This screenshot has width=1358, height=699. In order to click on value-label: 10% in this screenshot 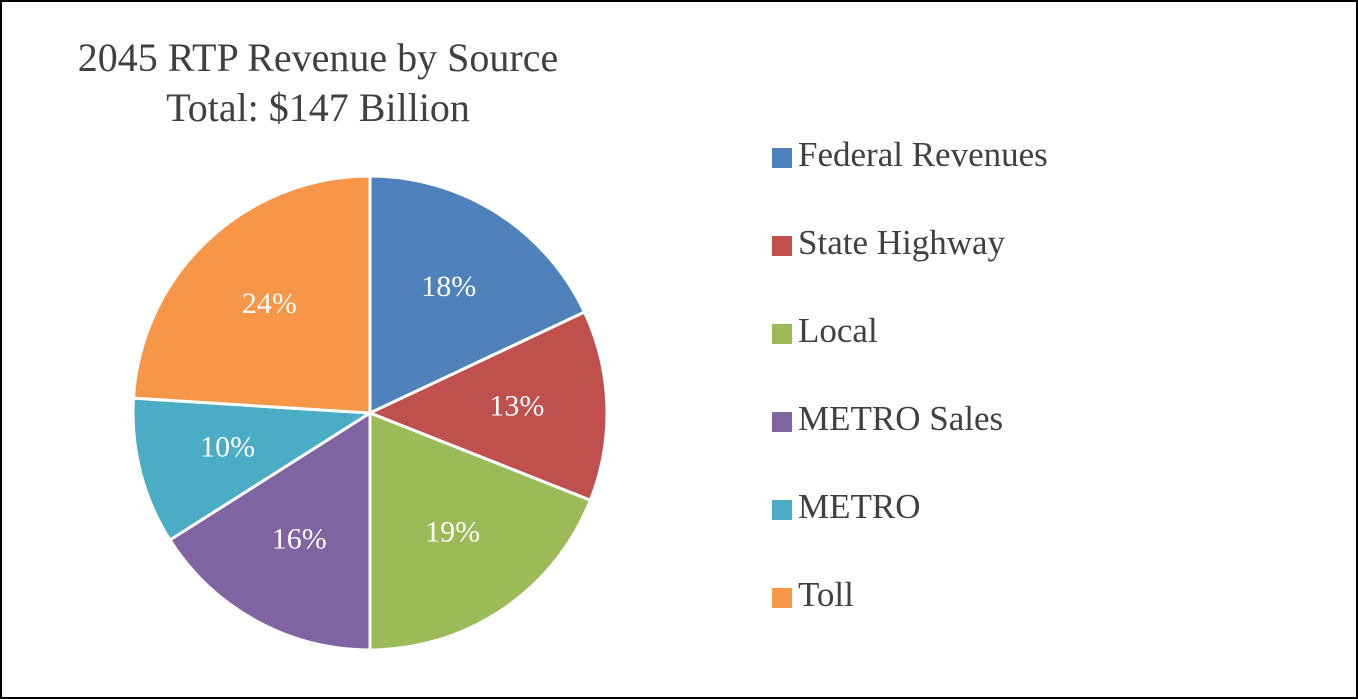, I will do `click(227, 446)`.